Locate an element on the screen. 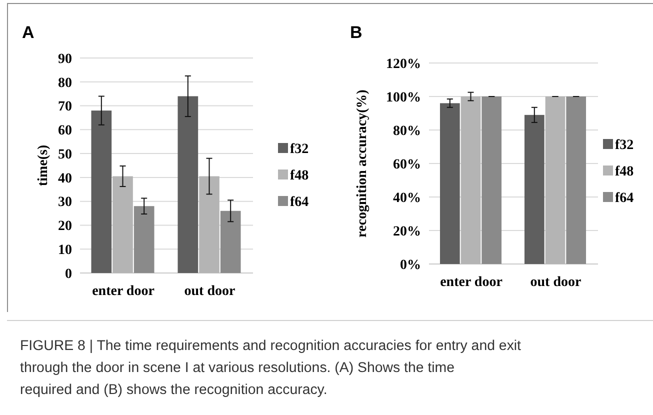  chart-title: B is located at coordinates (356, 32).